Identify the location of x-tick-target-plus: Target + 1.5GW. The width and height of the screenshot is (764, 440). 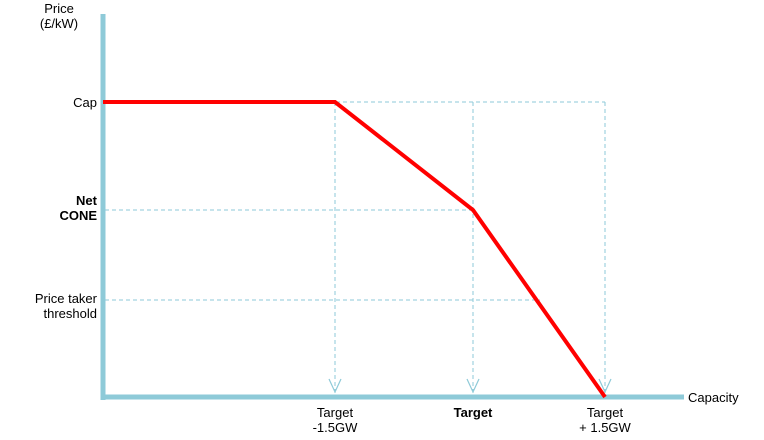
(605, 420).